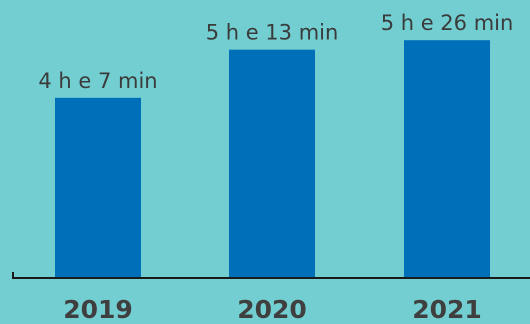 The image size is (530, 324). What do you see at coordinates (272, 33) in the screenshot?
I see `data-label-2020: 5 h e 13 min` at bounding box center [272, 33].